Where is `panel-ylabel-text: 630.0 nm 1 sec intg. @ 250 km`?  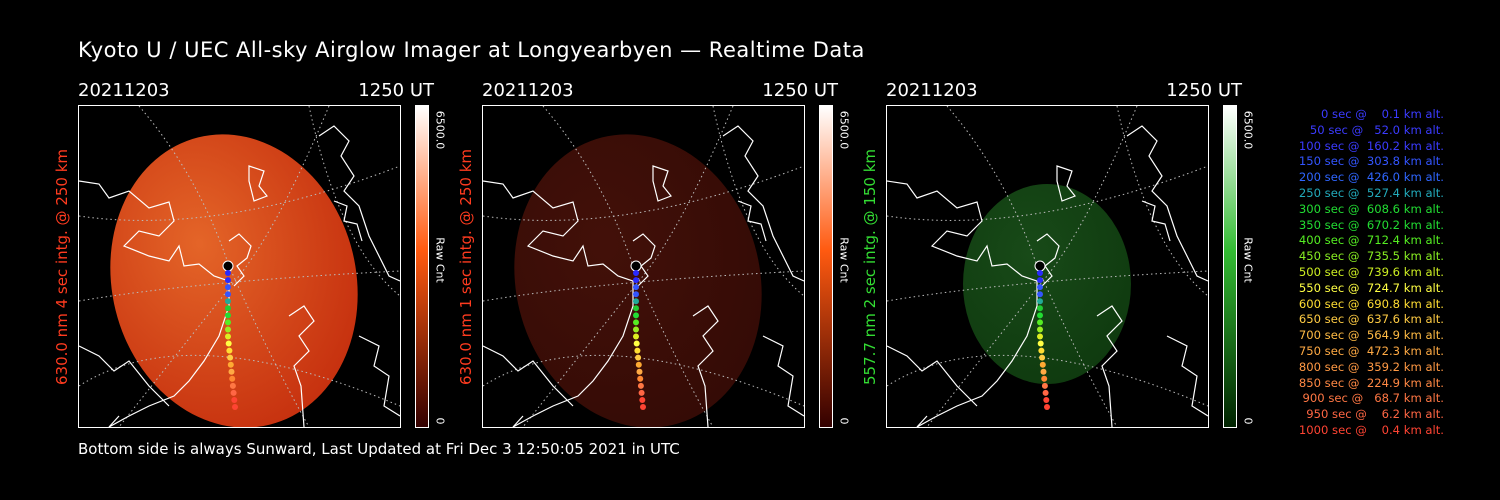 panel-ylabel-text: 630.0 nm 1 sec intg. @ 250 km is located at coordinates (466, 266).